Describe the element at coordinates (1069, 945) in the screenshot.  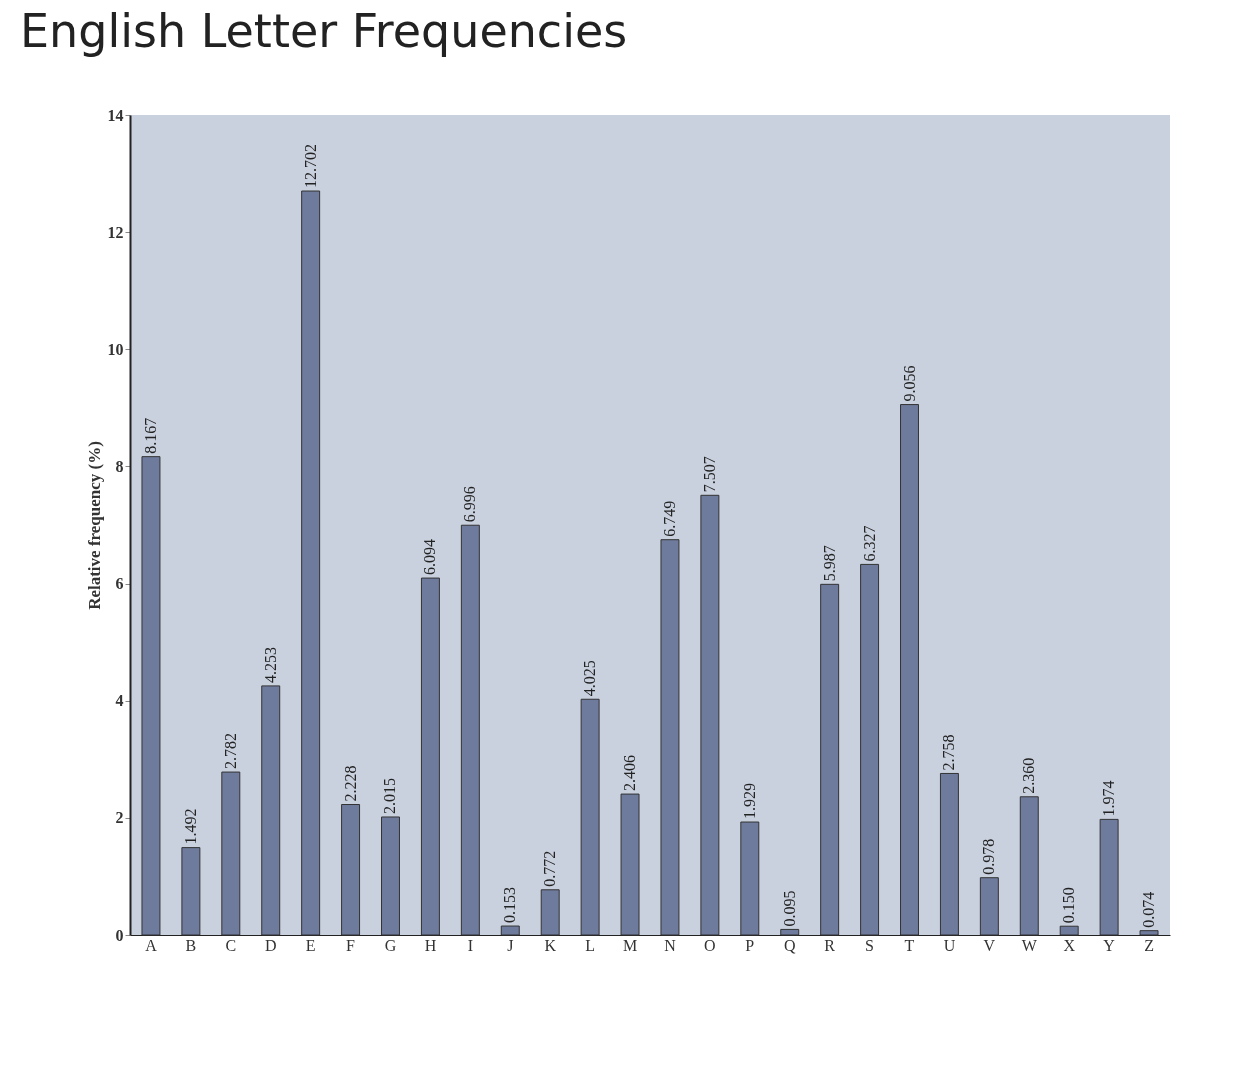
I see `x-tick-label: X` at that location.